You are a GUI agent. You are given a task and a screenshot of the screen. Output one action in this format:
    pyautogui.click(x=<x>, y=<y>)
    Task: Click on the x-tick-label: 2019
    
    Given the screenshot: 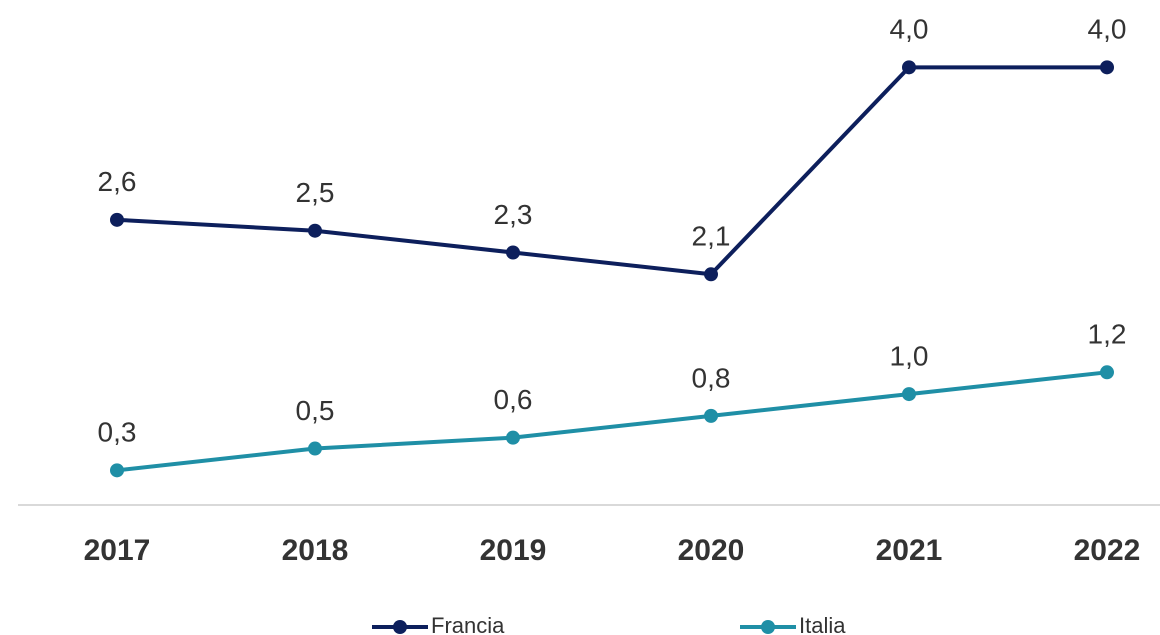 What is the action you would take?
    pyautogui.click(x=513, y=550)
    